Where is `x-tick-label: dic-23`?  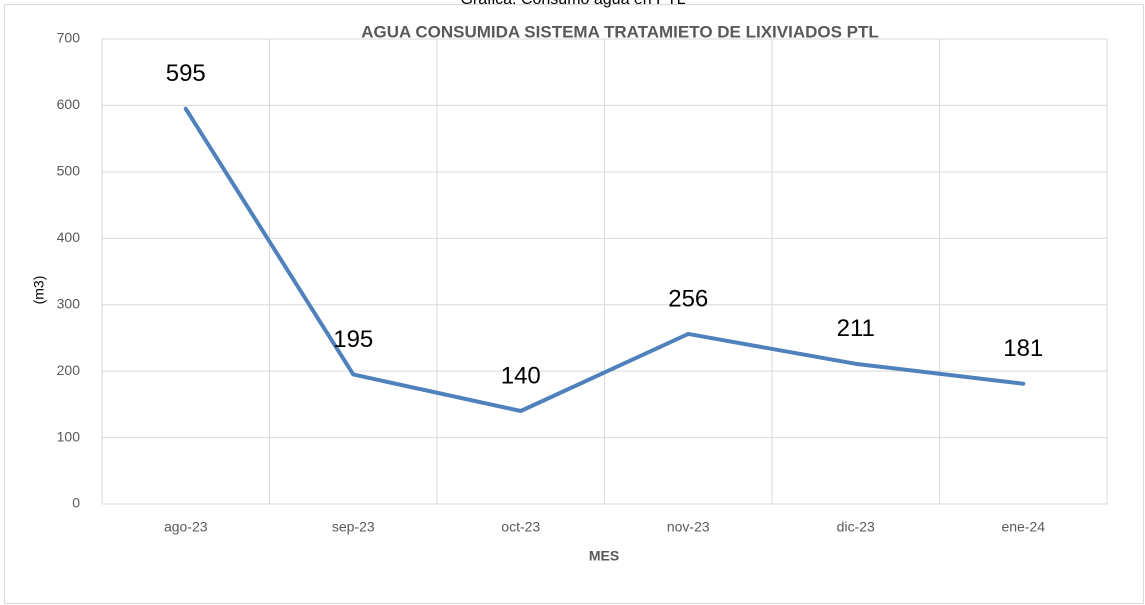
x-tick-label: dic-23 is located at coordinates (856, 527).